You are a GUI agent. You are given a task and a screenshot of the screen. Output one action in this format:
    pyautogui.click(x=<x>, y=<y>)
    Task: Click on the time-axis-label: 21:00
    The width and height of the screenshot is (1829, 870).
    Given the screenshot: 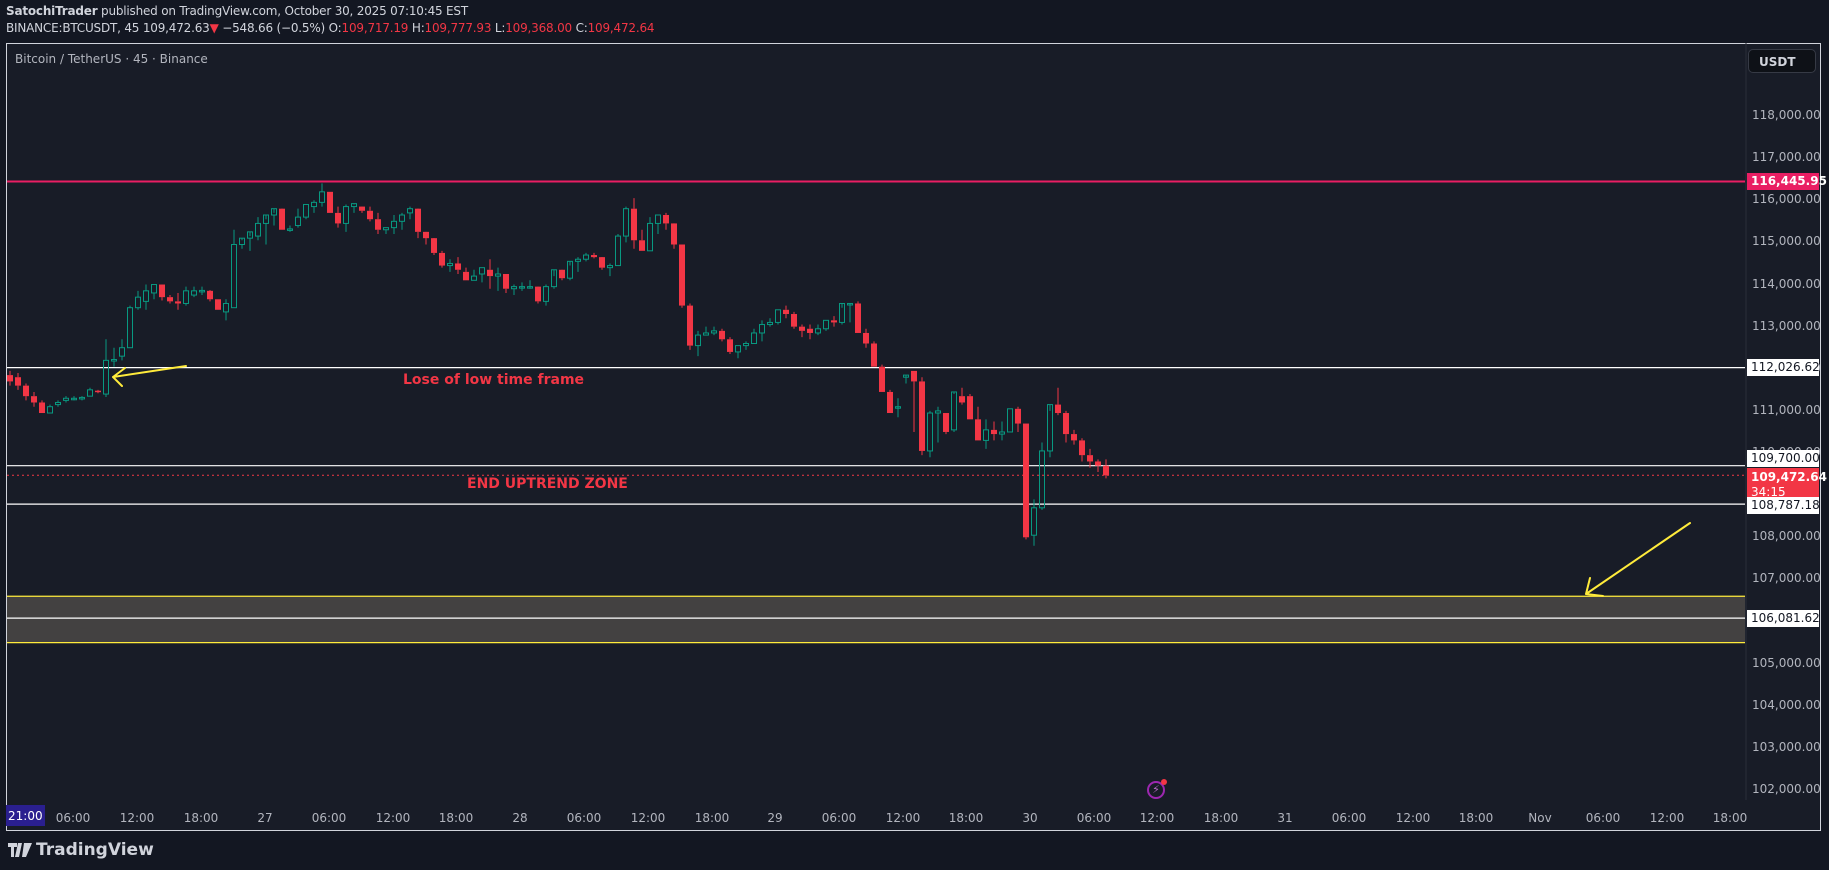 What is the action you would take?
    pyautogui.click(x=25, y=815)
    